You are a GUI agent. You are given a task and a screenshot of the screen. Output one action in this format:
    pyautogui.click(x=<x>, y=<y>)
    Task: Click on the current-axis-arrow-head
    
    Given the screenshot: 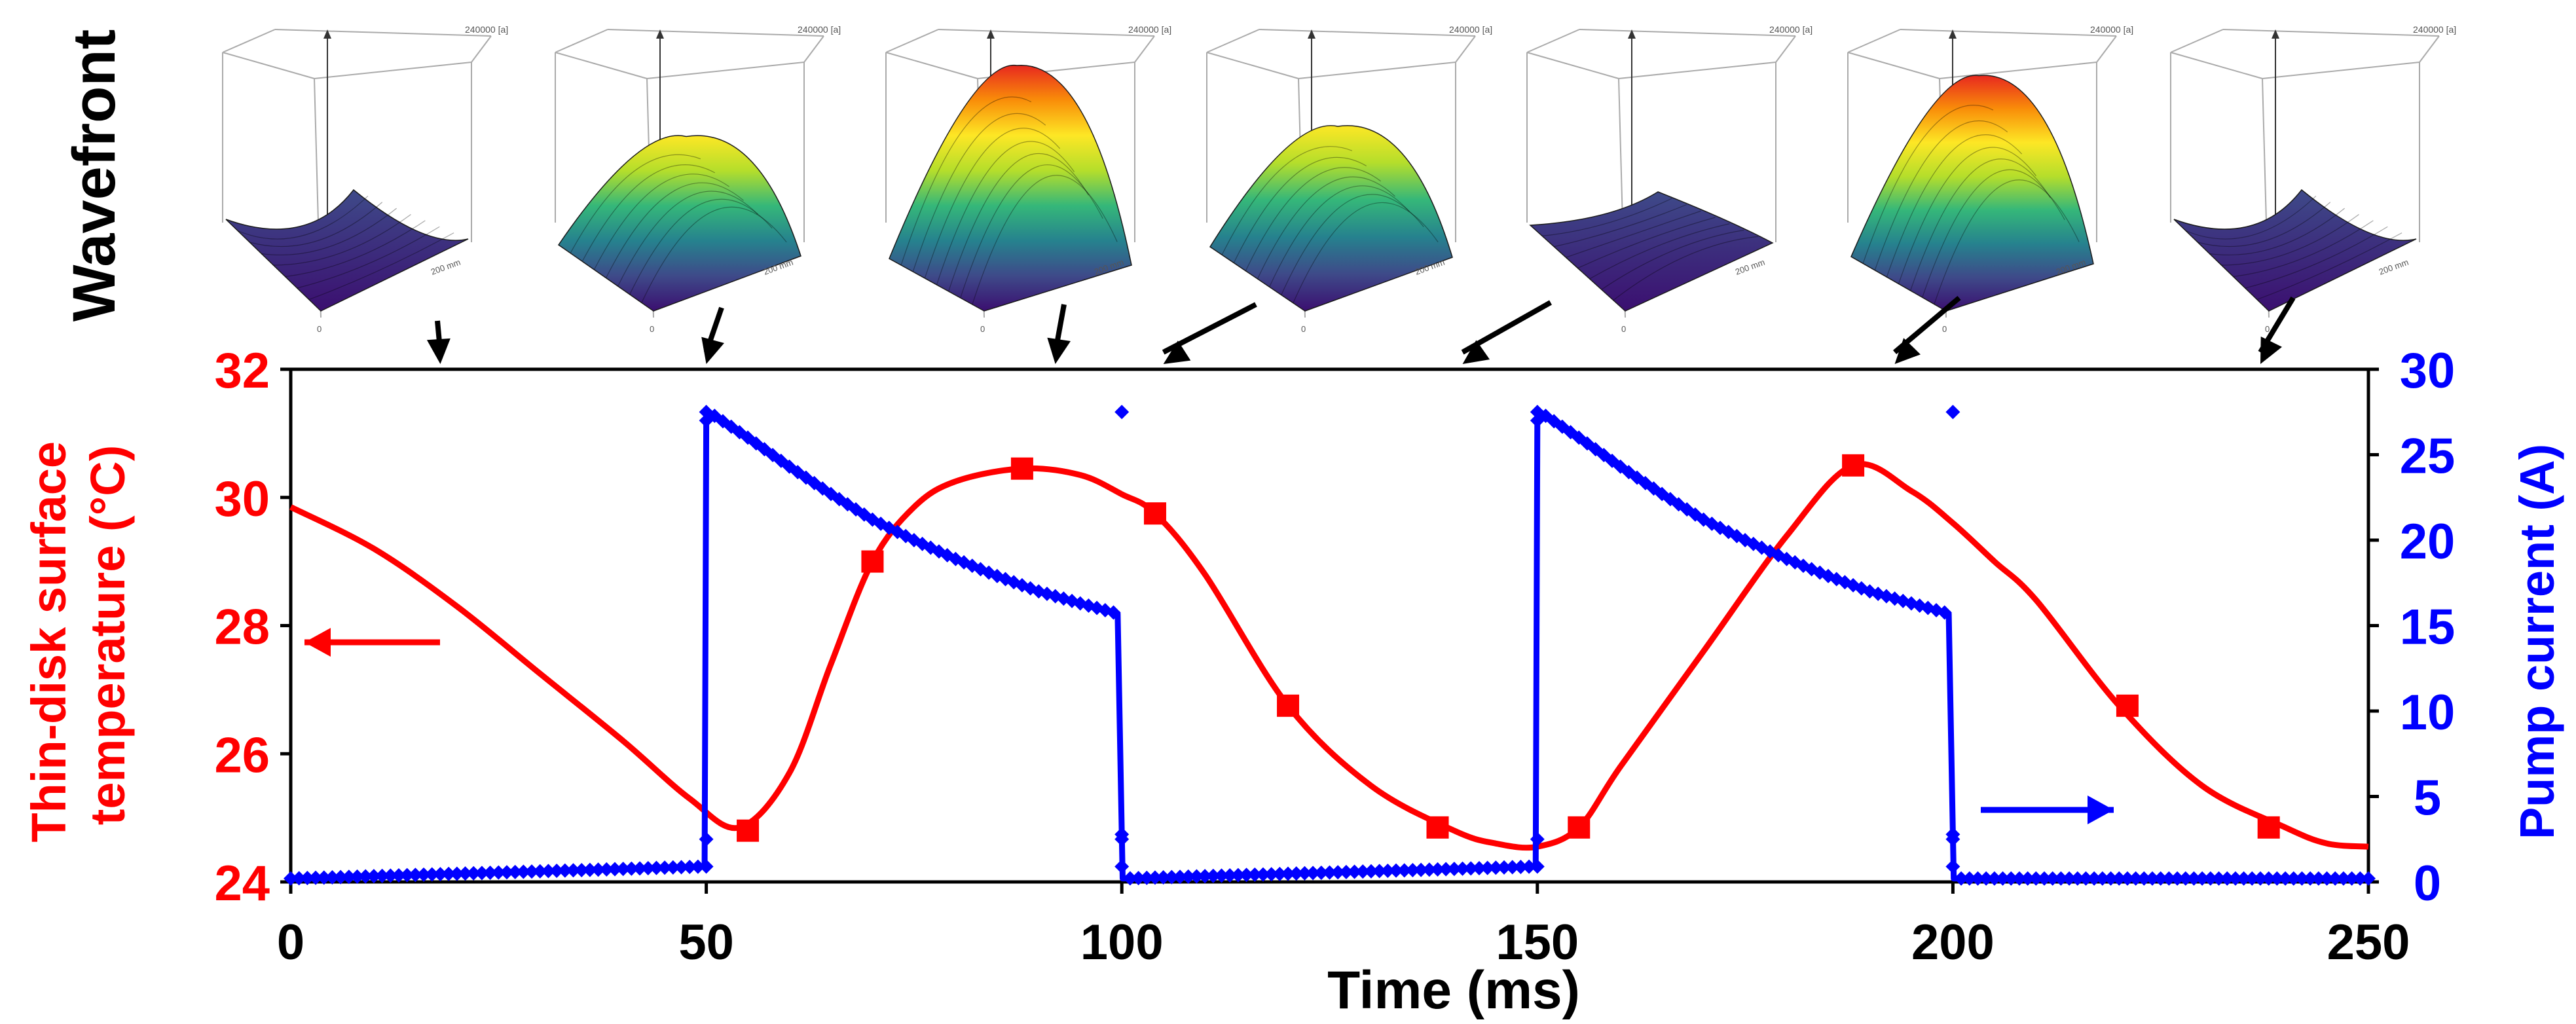 What is the action you would take?
    pyautogui.click(x=2101, y=810)
    